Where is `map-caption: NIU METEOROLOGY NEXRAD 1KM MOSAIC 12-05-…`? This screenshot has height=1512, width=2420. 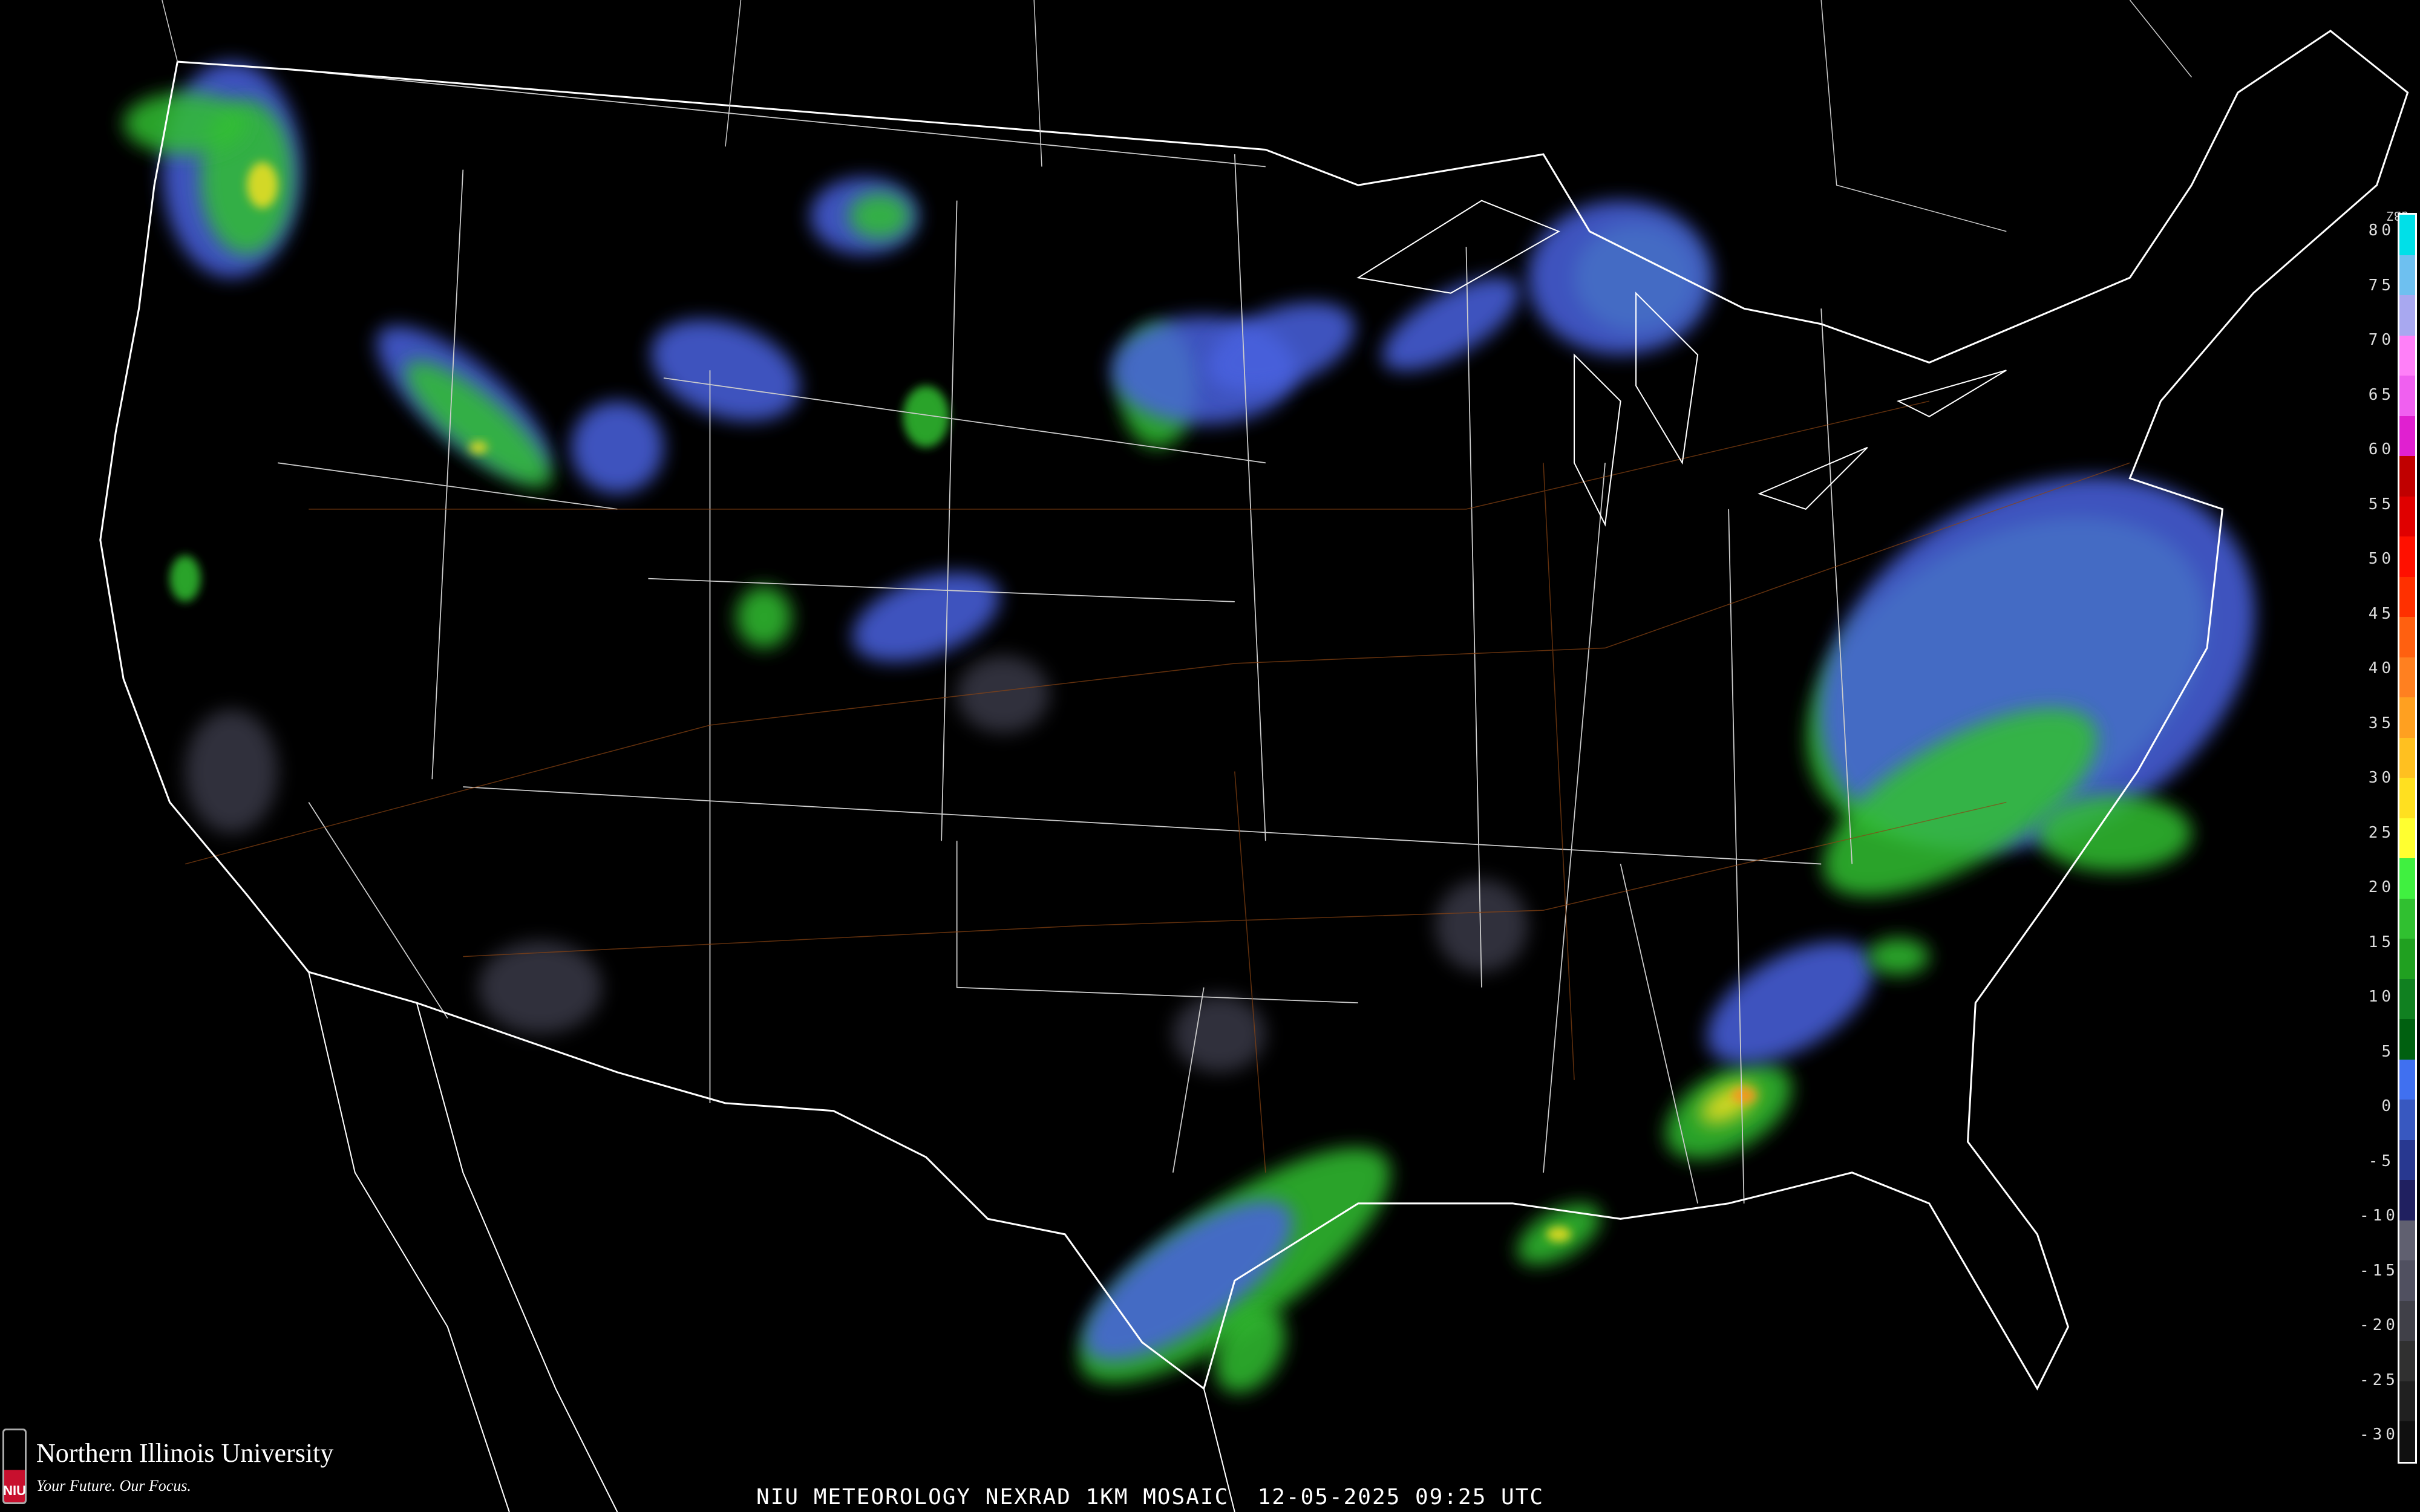 map-caption: NIU METEOROLOGY NEXRAD 1KM MOSAIC 12-05-… is located at coordinates (1150, 1497).